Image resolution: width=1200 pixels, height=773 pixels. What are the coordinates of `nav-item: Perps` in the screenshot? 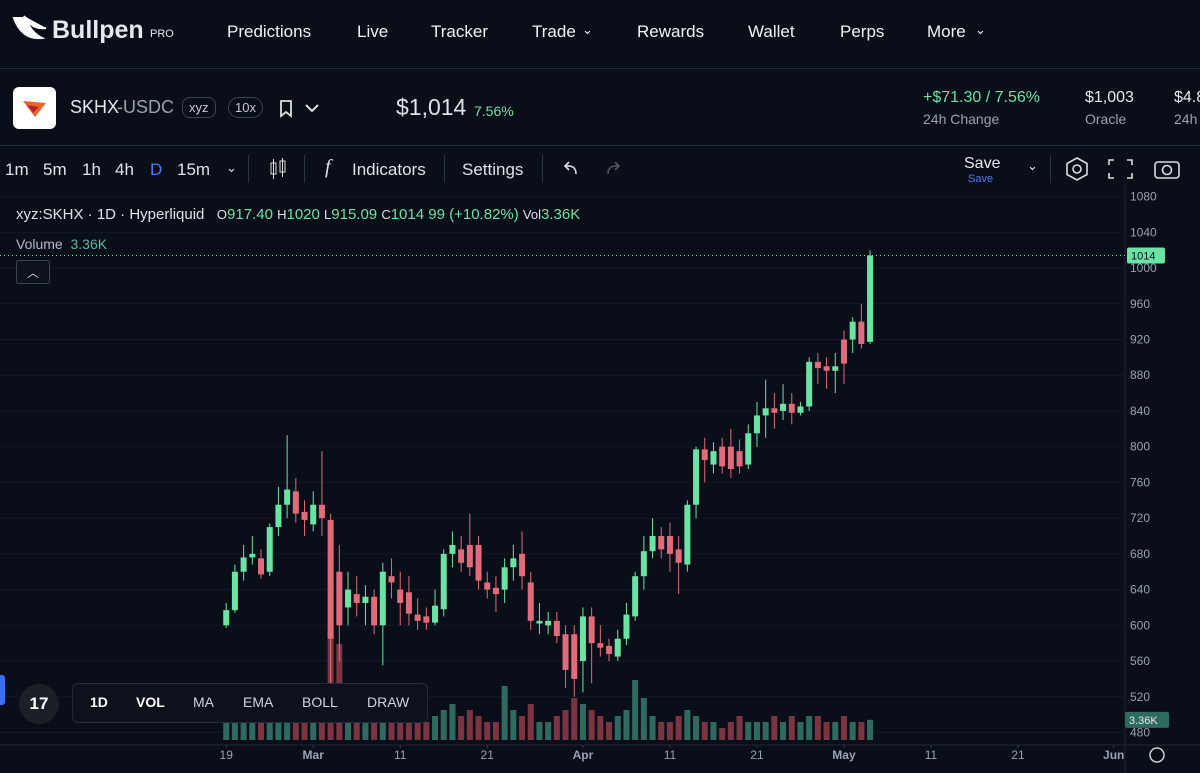 It's located at (862, 31).